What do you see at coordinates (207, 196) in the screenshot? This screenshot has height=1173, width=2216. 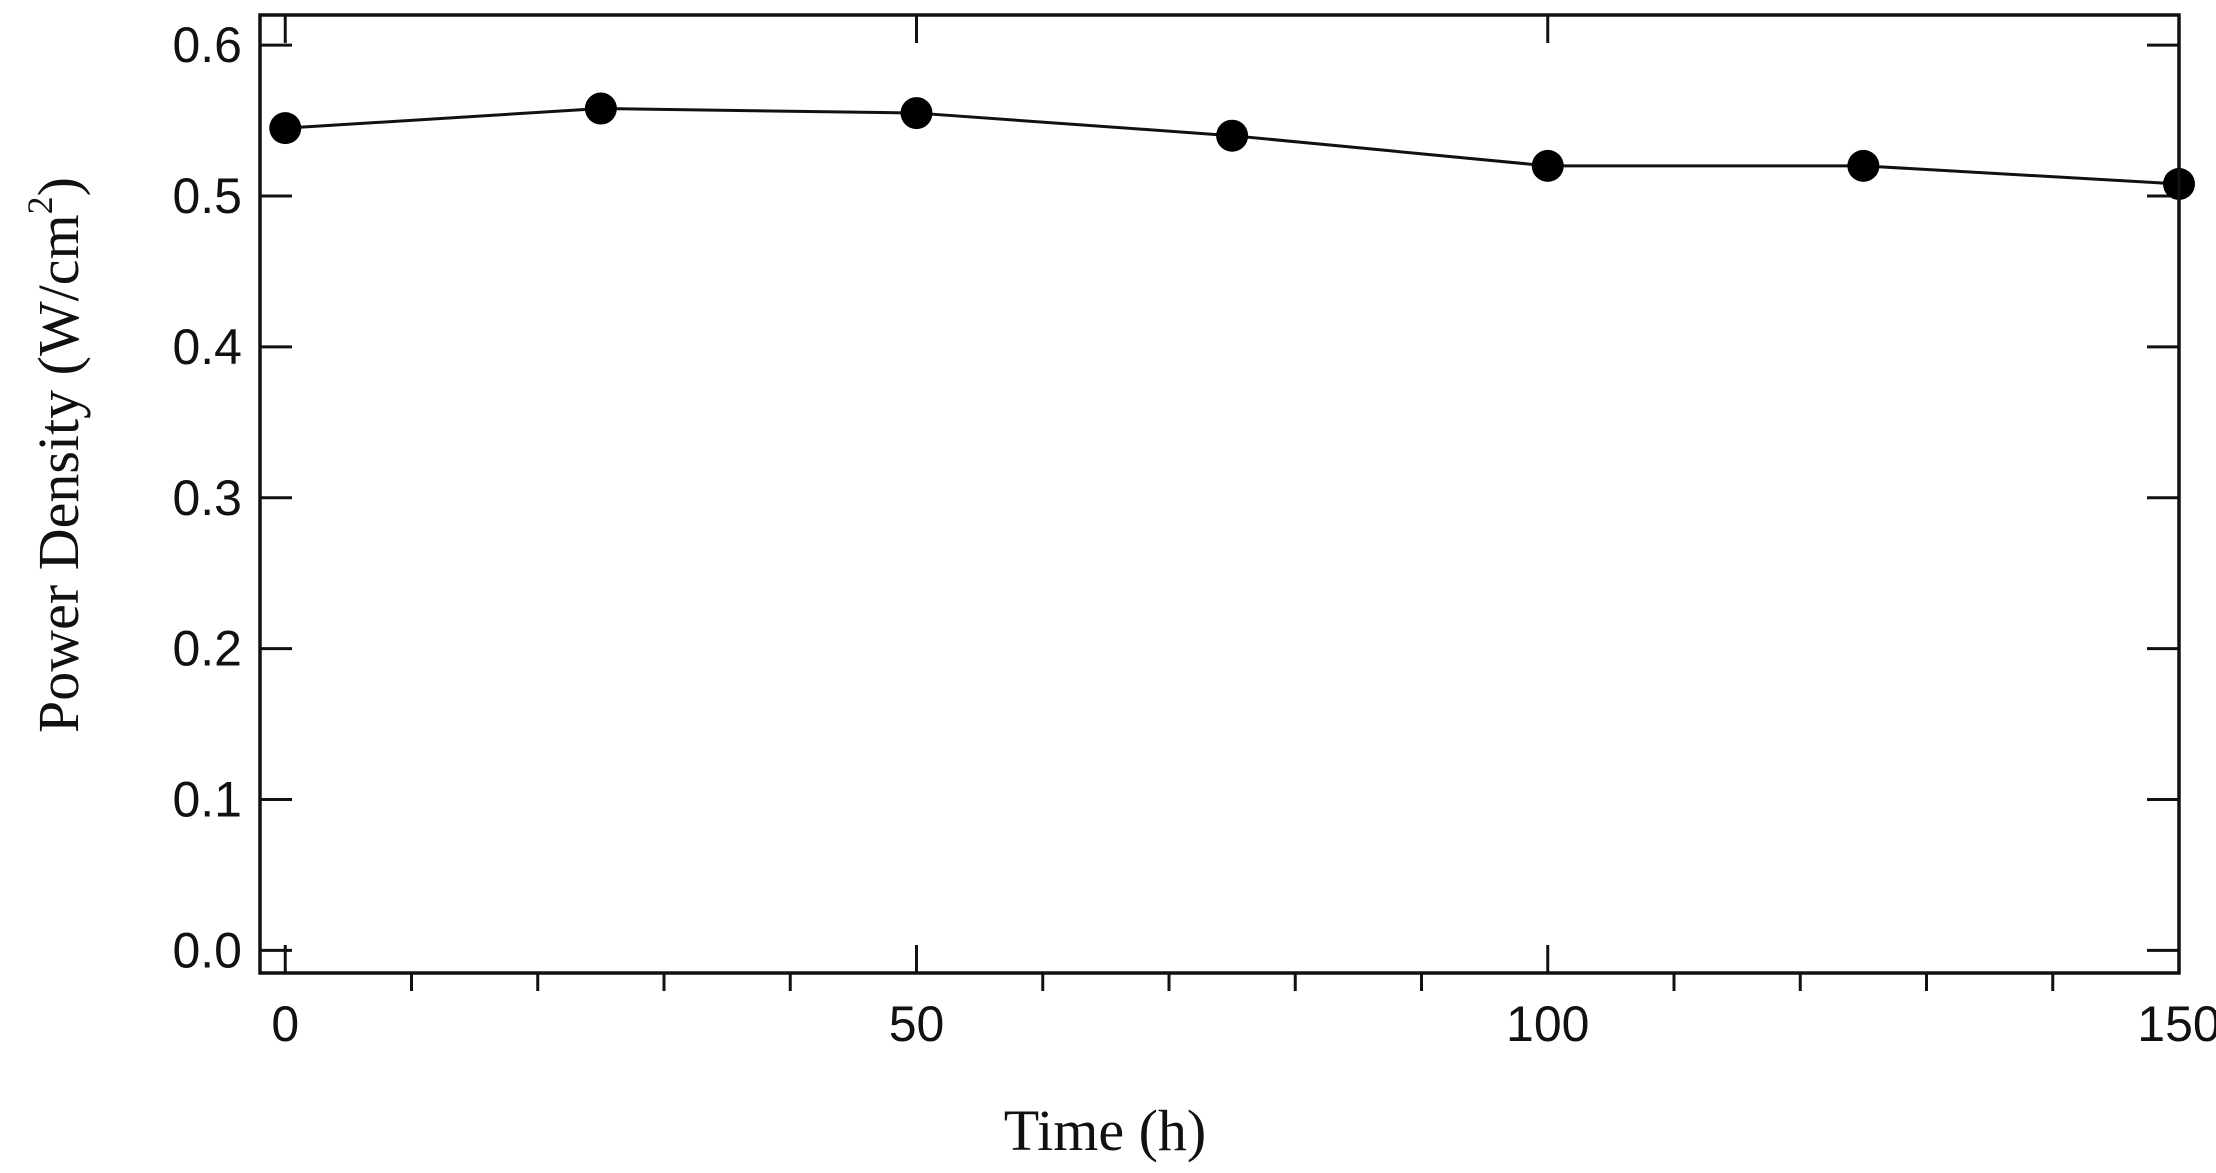 I see `y-tick-label: 0.5` at bounding box center [207, 196].